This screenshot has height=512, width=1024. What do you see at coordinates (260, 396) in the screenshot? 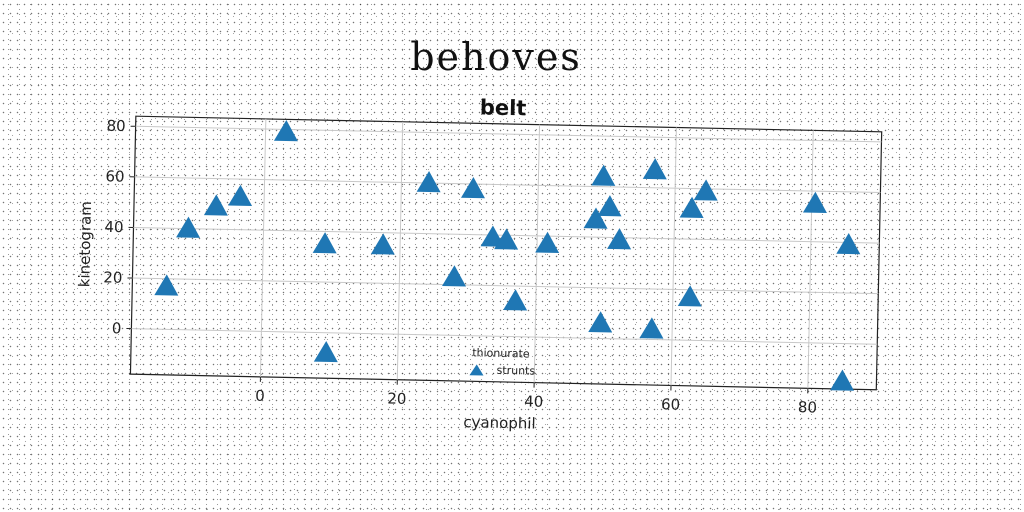
I see `x-tick-label: 0` at bounding box center [260, 396].